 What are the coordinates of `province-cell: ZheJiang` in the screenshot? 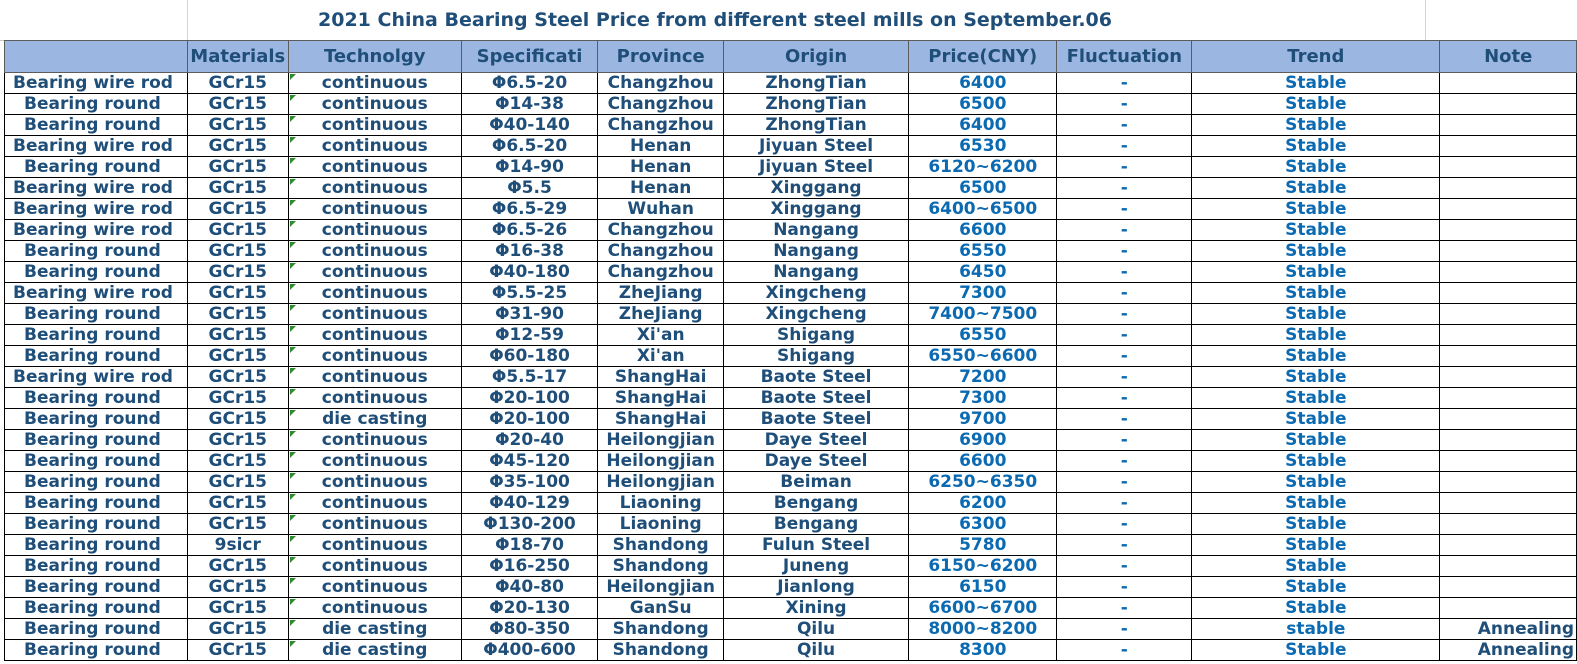 It's located at (661, 293).